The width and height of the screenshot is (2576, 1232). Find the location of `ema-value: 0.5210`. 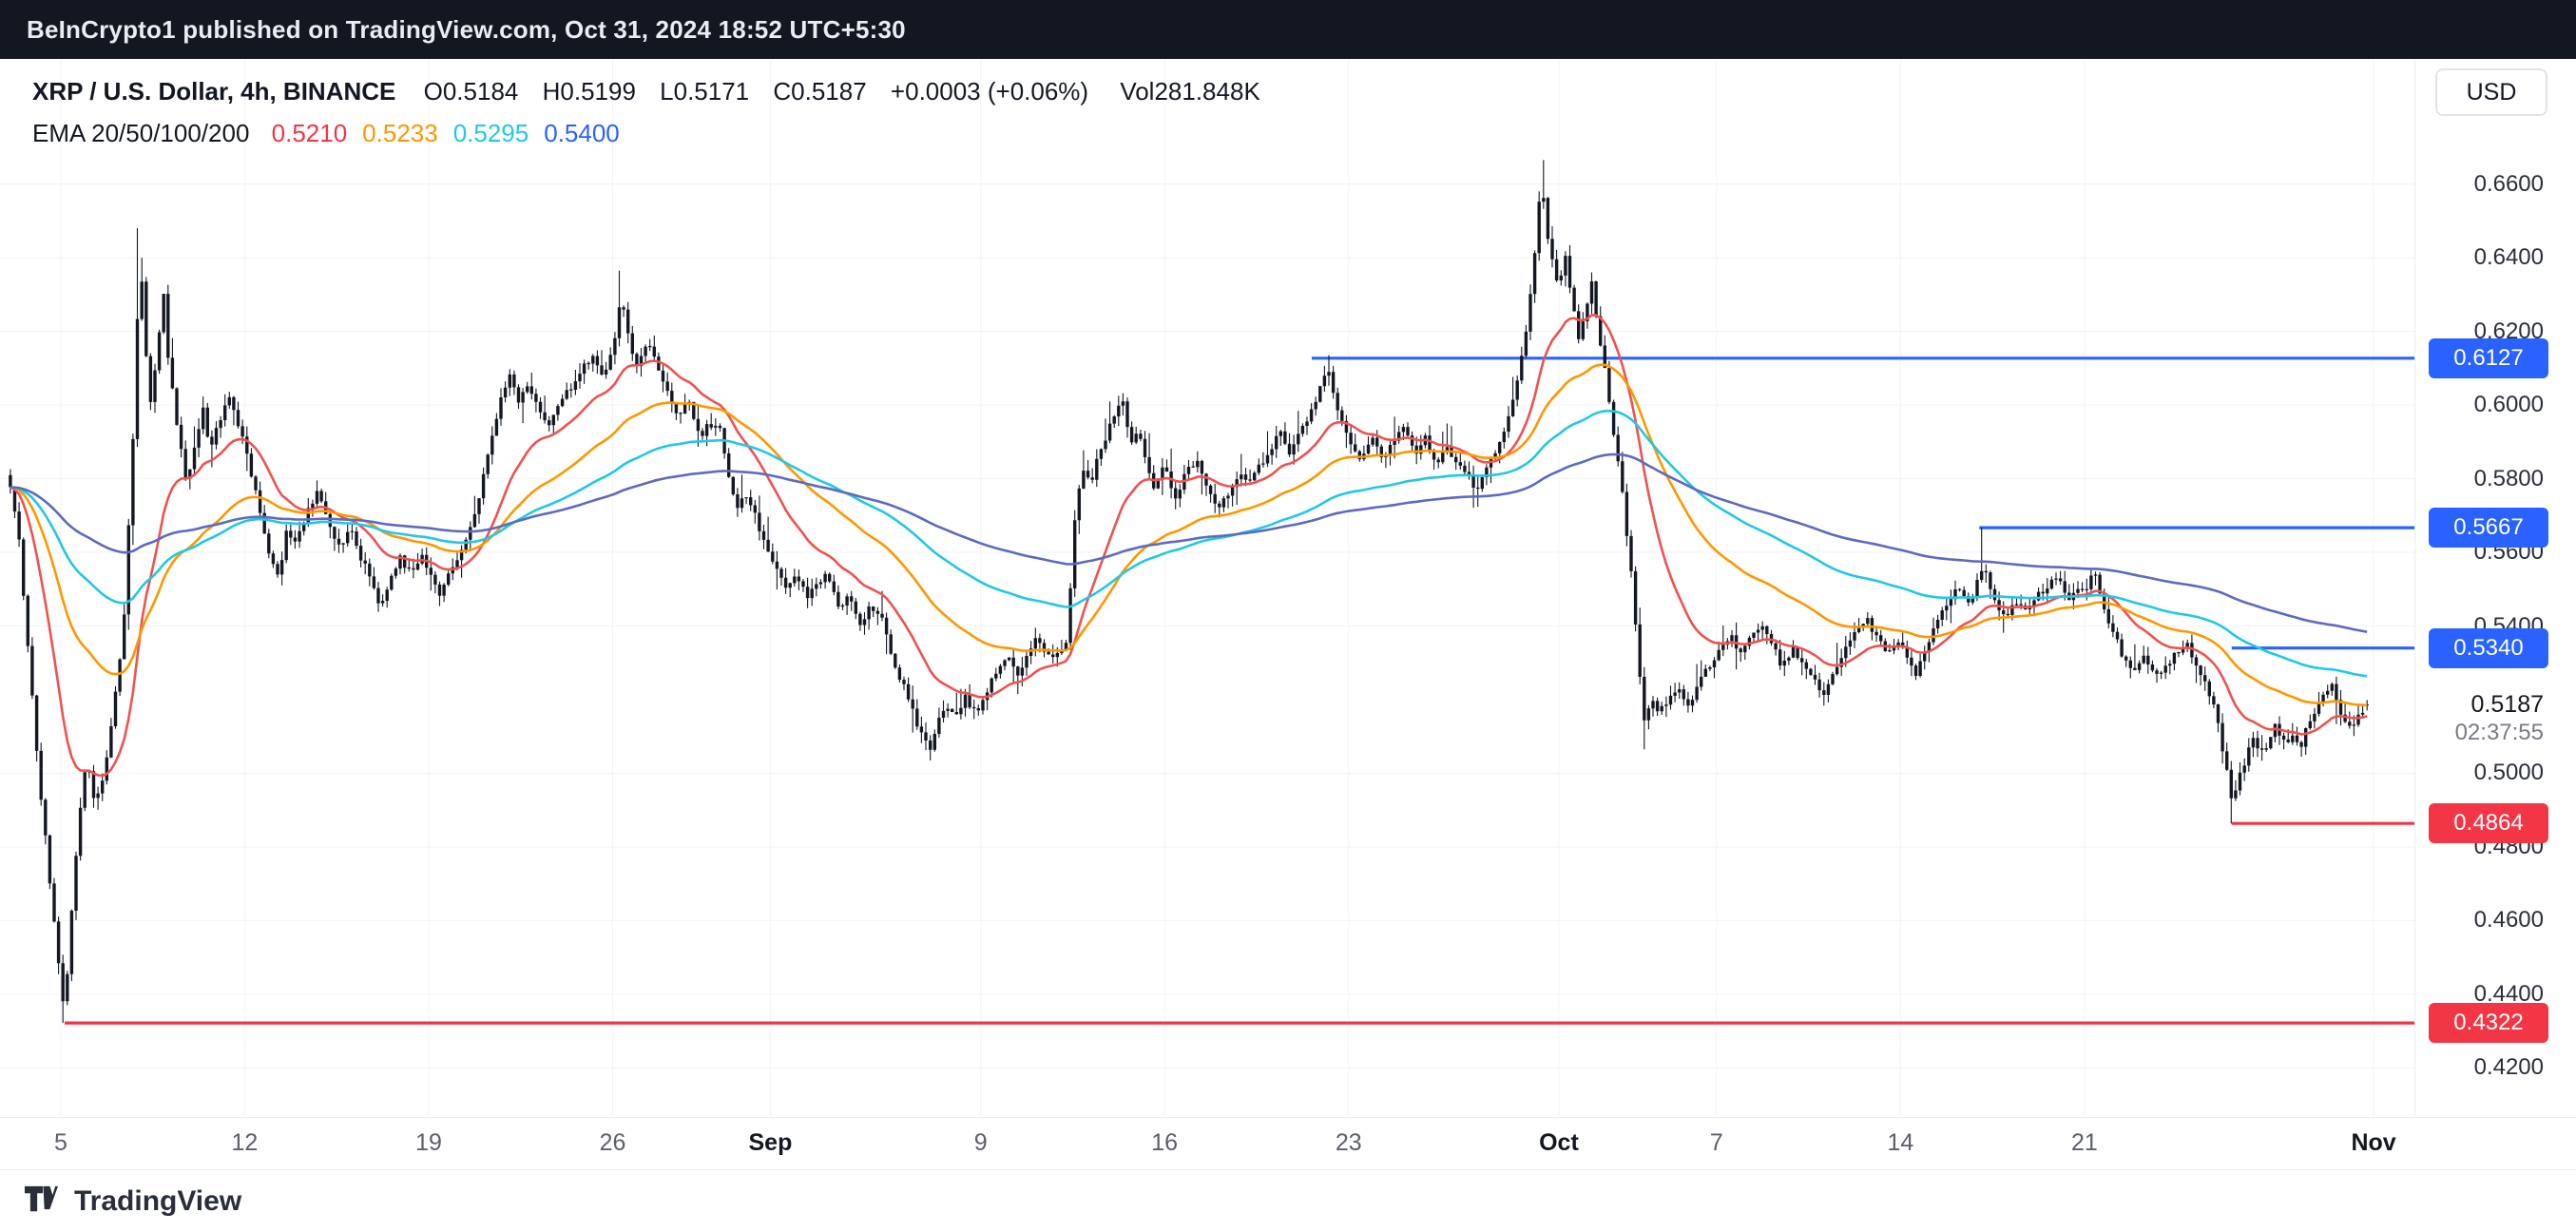

ema-value: 0.5210 is located at coordinates (310, 133).